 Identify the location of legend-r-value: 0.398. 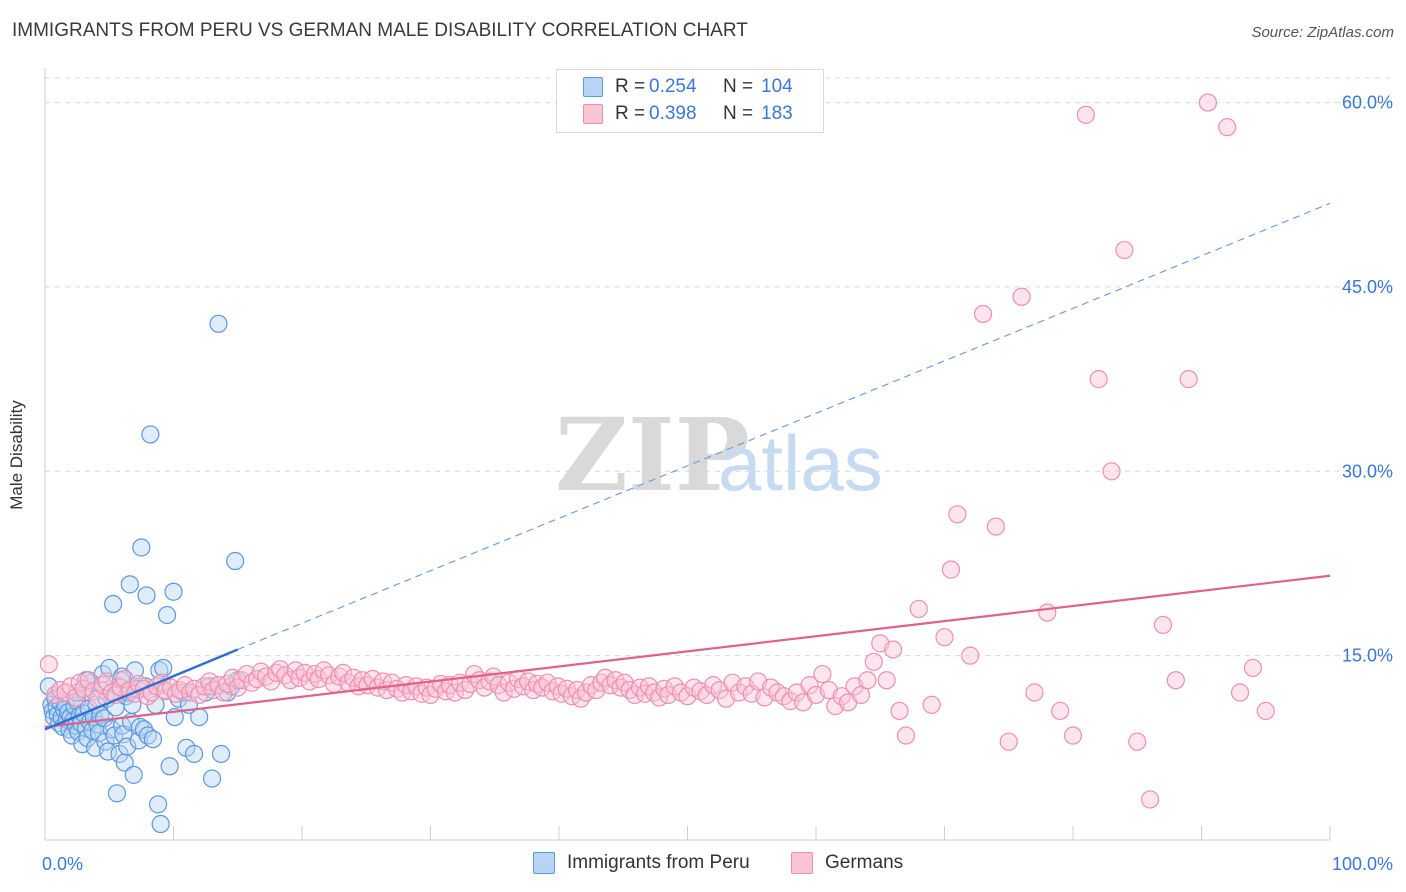
(673, 113).